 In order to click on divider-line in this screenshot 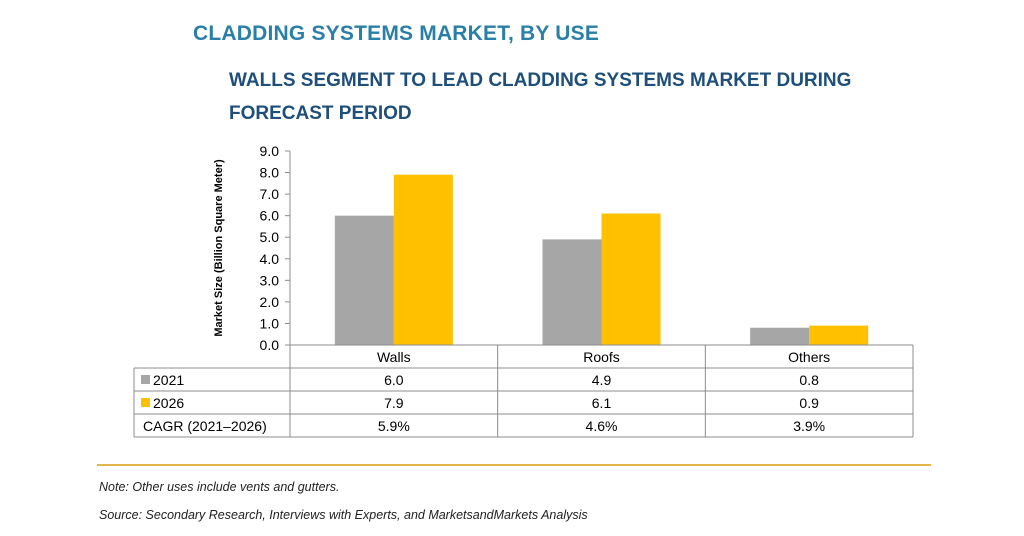, I will do `click(514, 465)`.